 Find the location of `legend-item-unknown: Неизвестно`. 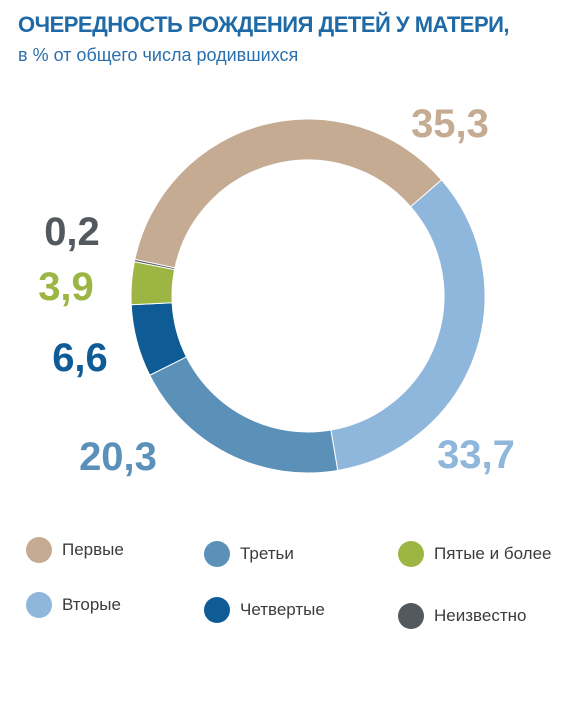

legend-item-unknown: Неизвестно is located at coordinates (462, 616).